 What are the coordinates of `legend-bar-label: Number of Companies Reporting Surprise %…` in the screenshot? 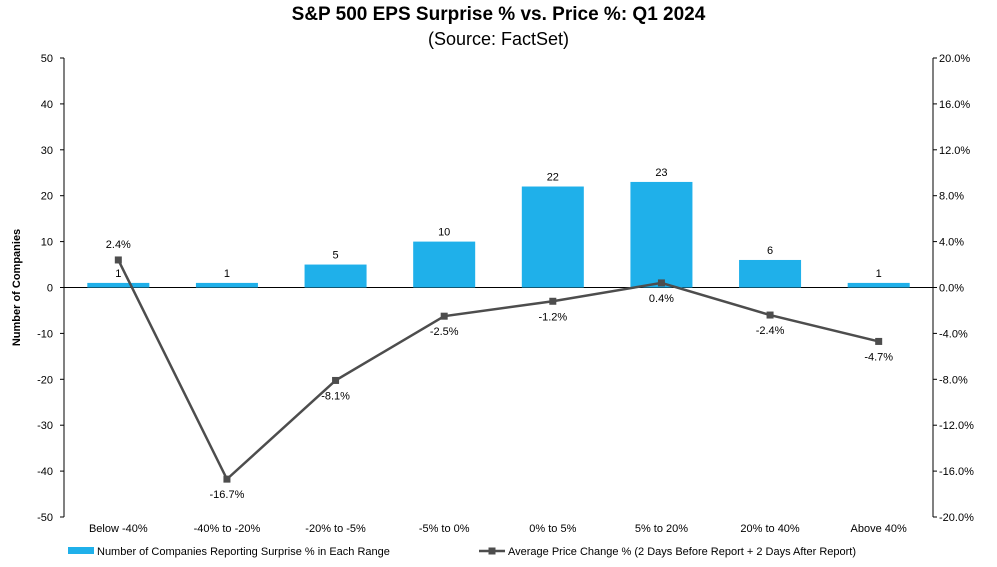 It's located at (243, 552).